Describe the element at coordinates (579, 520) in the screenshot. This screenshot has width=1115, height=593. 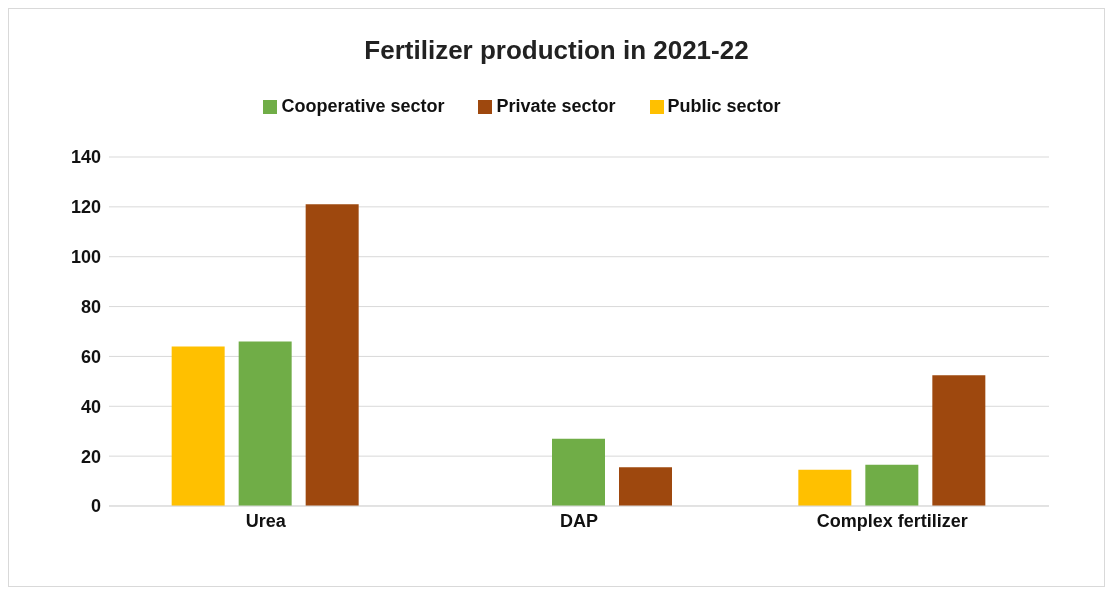
I see `x-tick-label: DAP` at that location.